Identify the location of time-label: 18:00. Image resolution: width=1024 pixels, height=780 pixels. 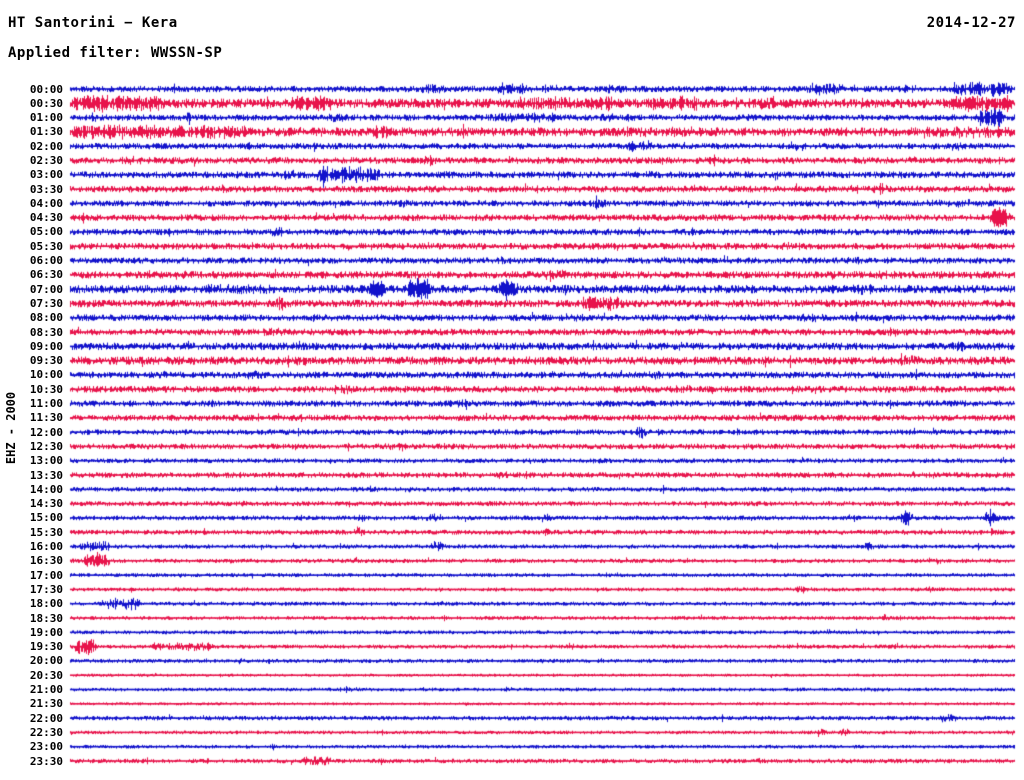
(46, 604).